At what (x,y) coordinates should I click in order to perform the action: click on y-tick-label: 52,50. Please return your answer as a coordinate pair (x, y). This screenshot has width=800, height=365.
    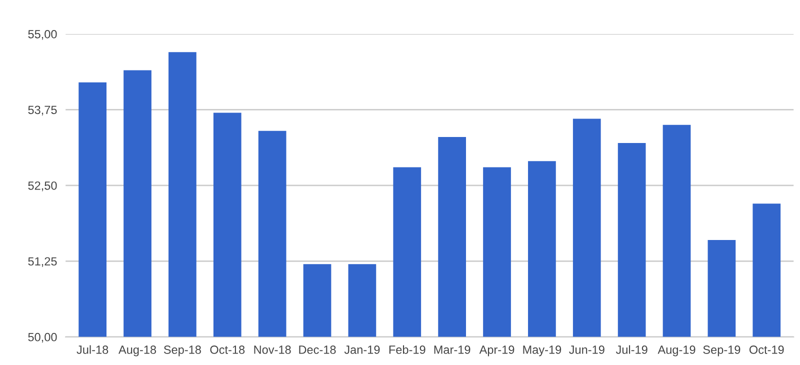
    Looking at the image, I should click on (42, 186).